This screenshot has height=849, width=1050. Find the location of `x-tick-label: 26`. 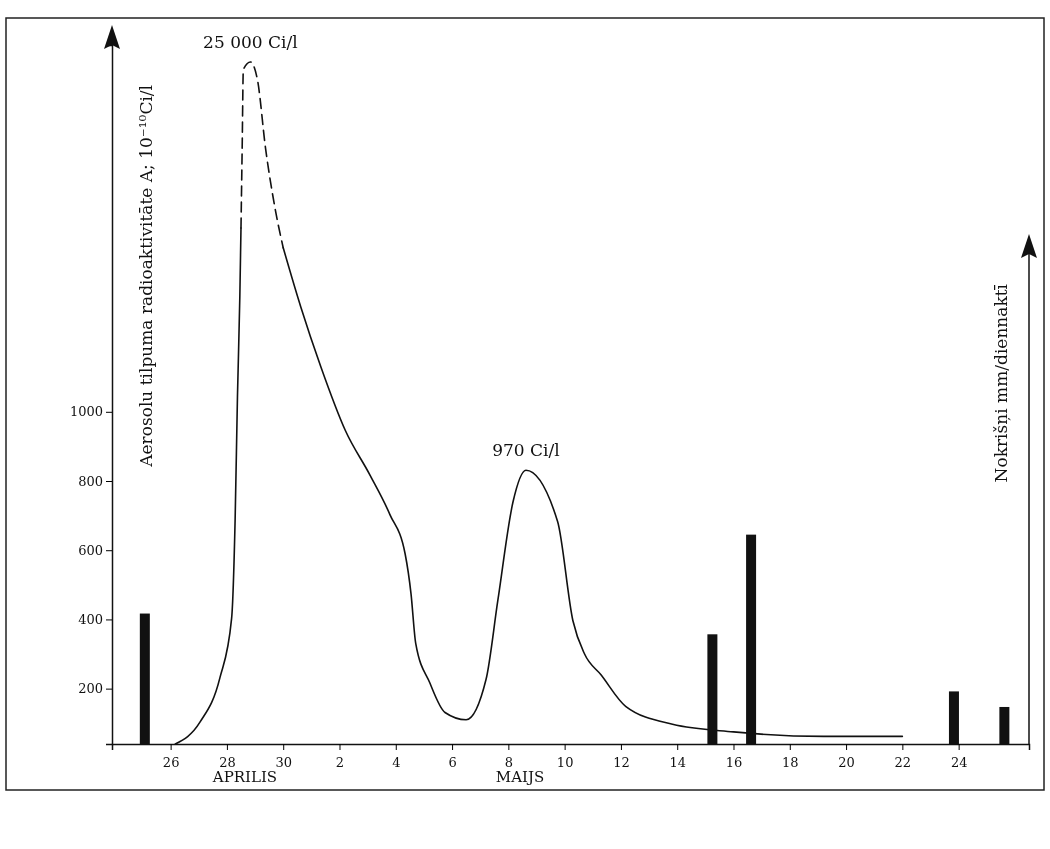

x-tick-label: 26 is located at coordinates (171, 763).